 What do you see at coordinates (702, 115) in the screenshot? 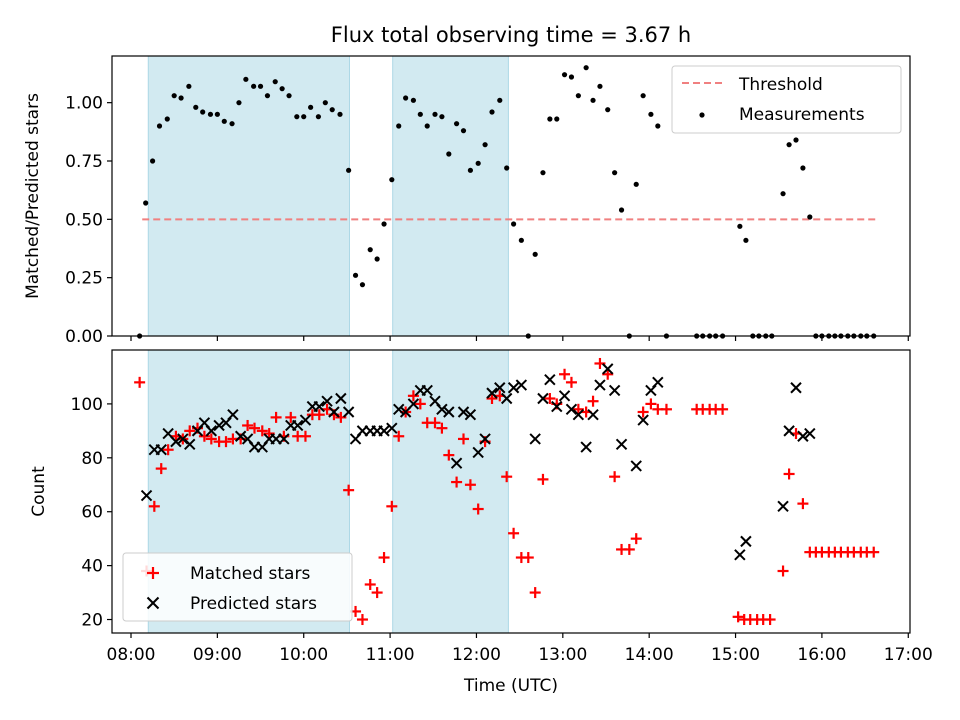
I see `measurements-legend-swatch` at bounding box center [702, 115].